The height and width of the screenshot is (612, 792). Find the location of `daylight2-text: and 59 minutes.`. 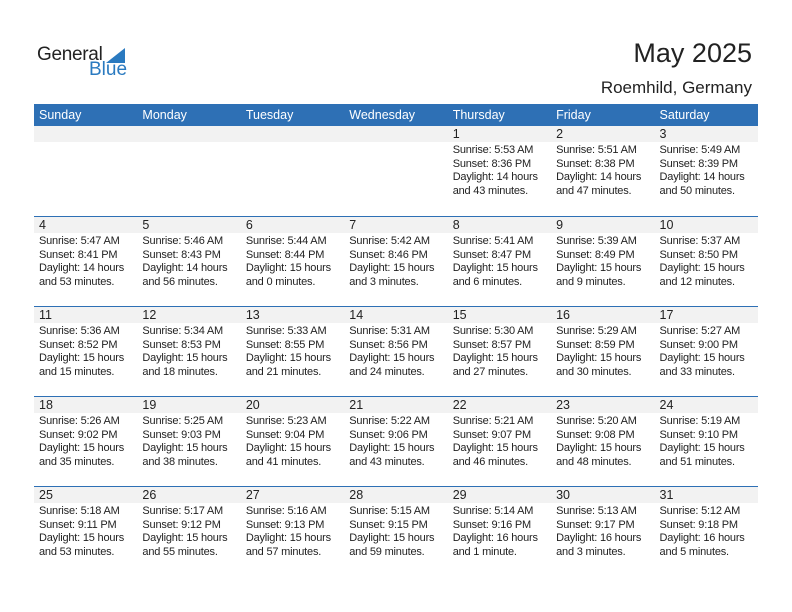

daylight2-text: and 59 minutes. is located at coordinates (387, 551).